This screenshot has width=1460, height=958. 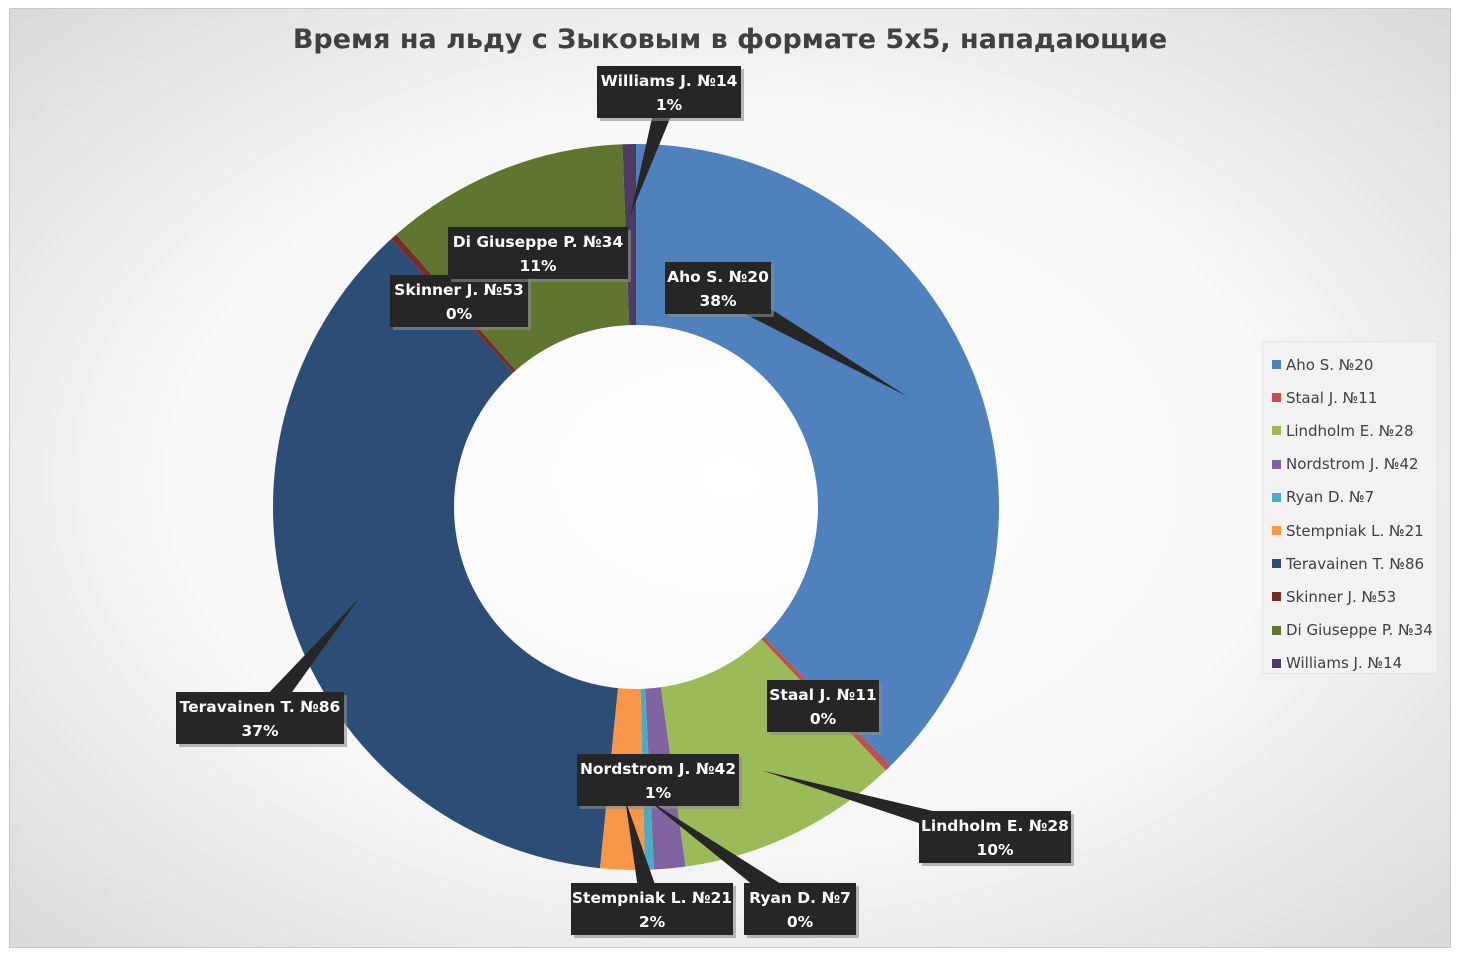 What do you see at coordinates (800, 898) in the screenshot?
I see `label-name: Ryan D. №7` at bounding box center [800, 898].